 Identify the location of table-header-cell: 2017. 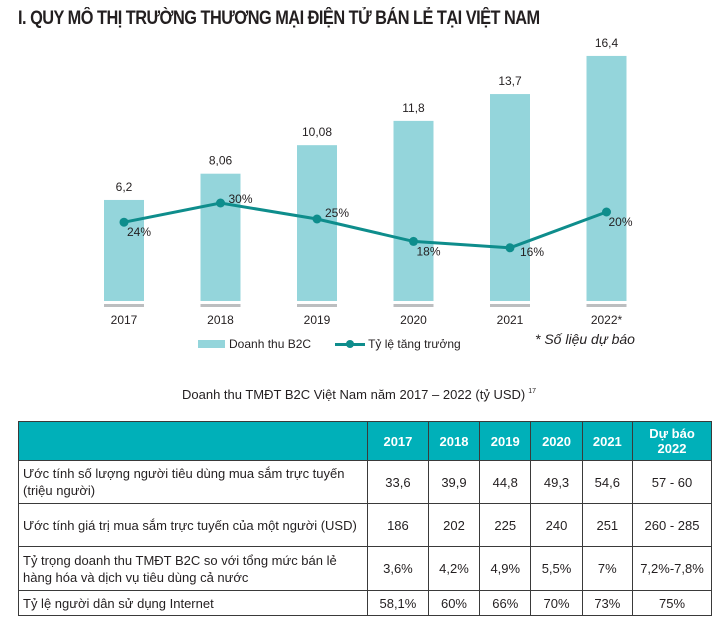
(398, 441).